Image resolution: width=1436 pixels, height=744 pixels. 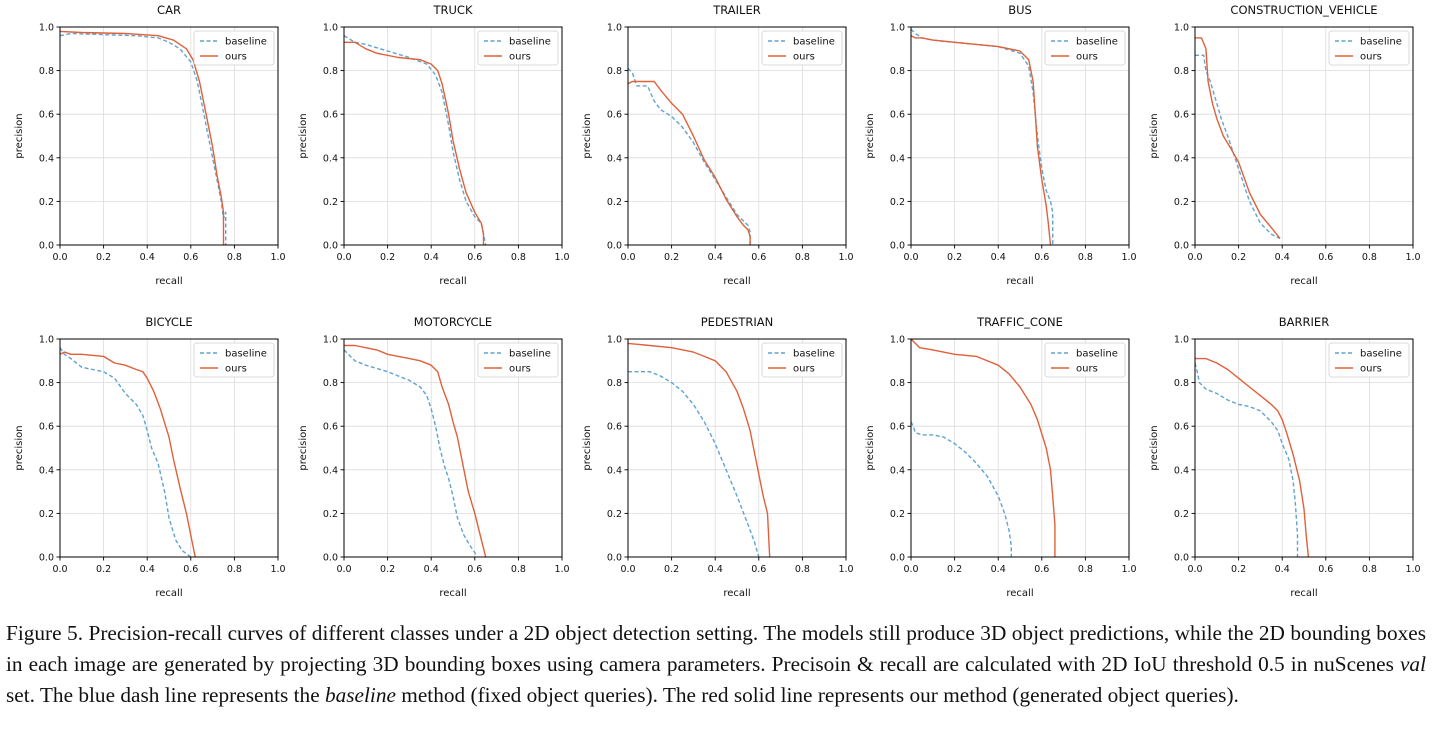 I want to click on panel-title: TRUCK, so click(x=452, y=10).